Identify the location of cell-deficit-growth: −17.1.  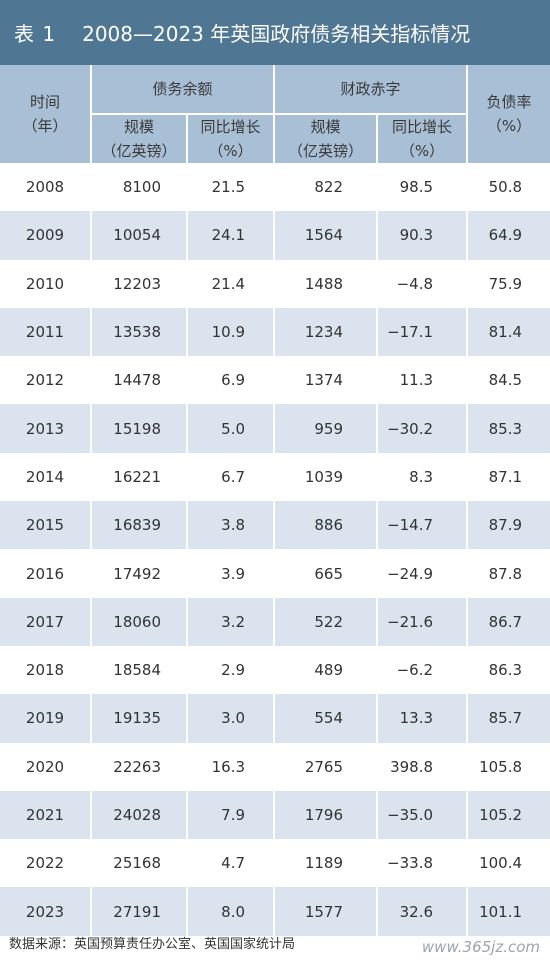
(422, 332).